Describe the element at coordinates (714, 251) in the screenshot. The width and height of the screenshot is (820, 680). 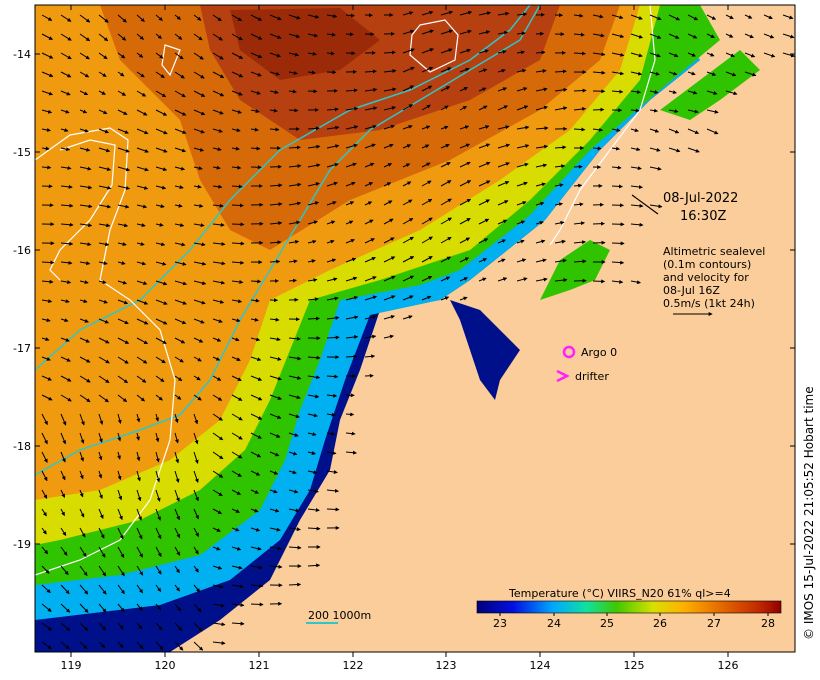
I see `info-line-1: Altimetric sealevel` at that location.